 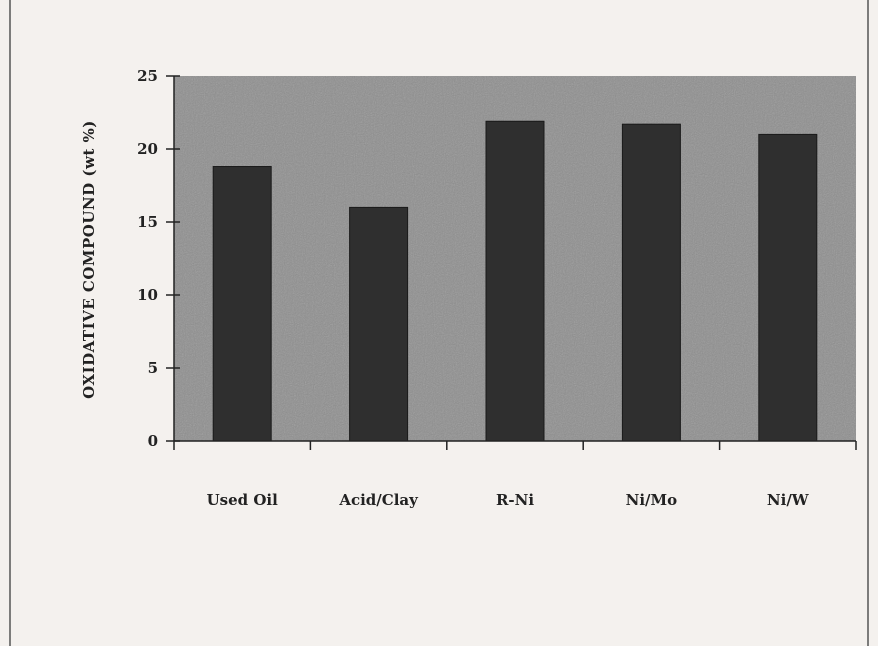 What do you see at coordinates (788, 500) in the screenshot?
I see `x-category-label: Ni/W` at bounding box center [788, 500].